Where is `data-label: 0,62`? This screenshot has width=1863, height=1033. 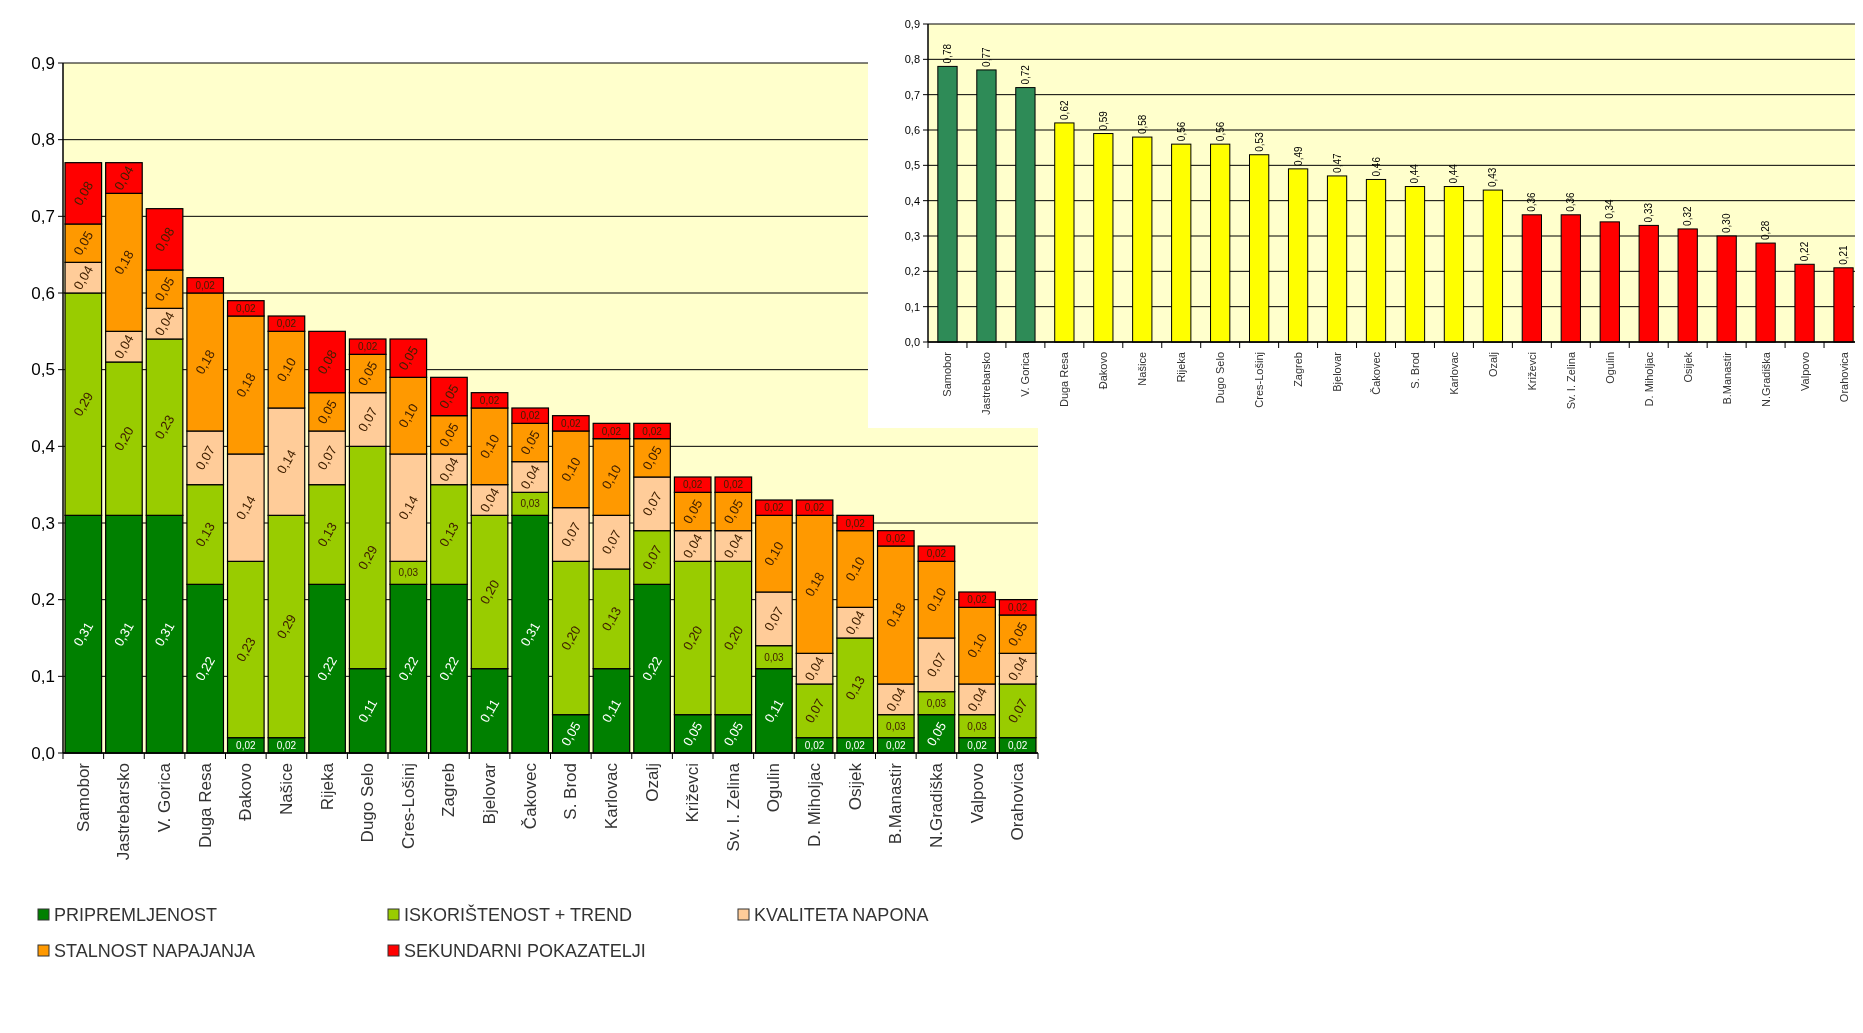 data-label: 0,62 is located at coordinates (1064, 110).